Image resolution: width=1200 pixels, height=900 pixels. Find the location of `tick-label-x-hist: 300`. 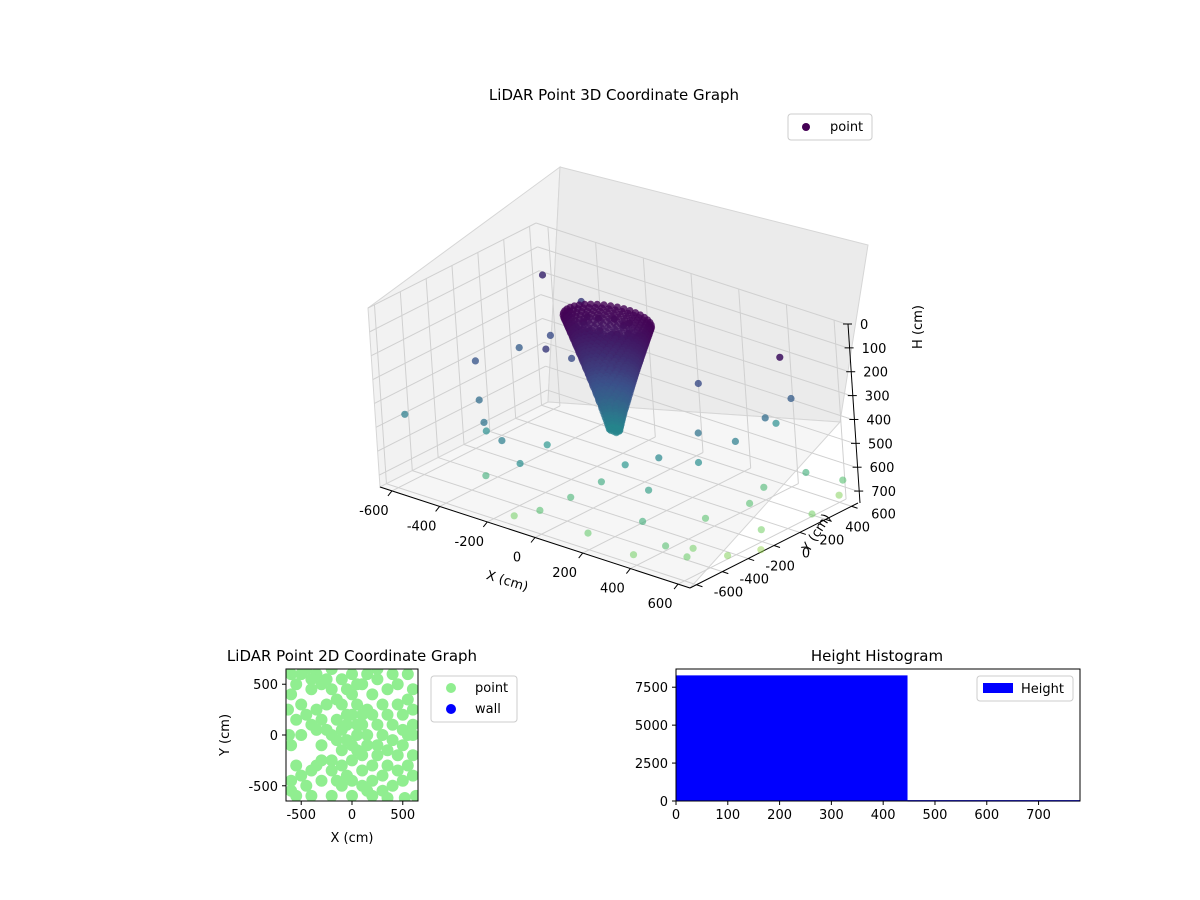

tick-label-x-hist: 300 is located at coordinates (831, 815).